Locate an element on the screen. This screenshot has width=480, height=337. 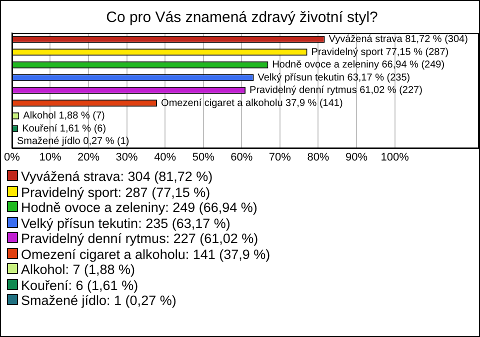
legend-label: Velký přísun tekutin: 235 (63,17 %) is located at coordinates (126, 223).